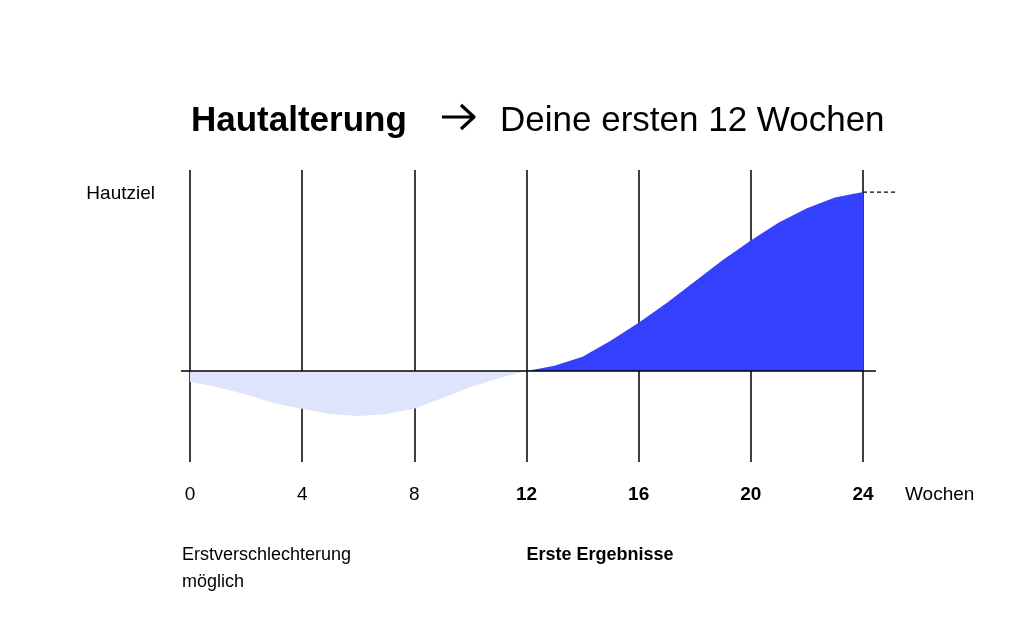 The height and width of the screenshot is (635, 1024). Describe the element at coordinates (302, 493) in the screenshot. I see `x-tick-label: 4` at that location.